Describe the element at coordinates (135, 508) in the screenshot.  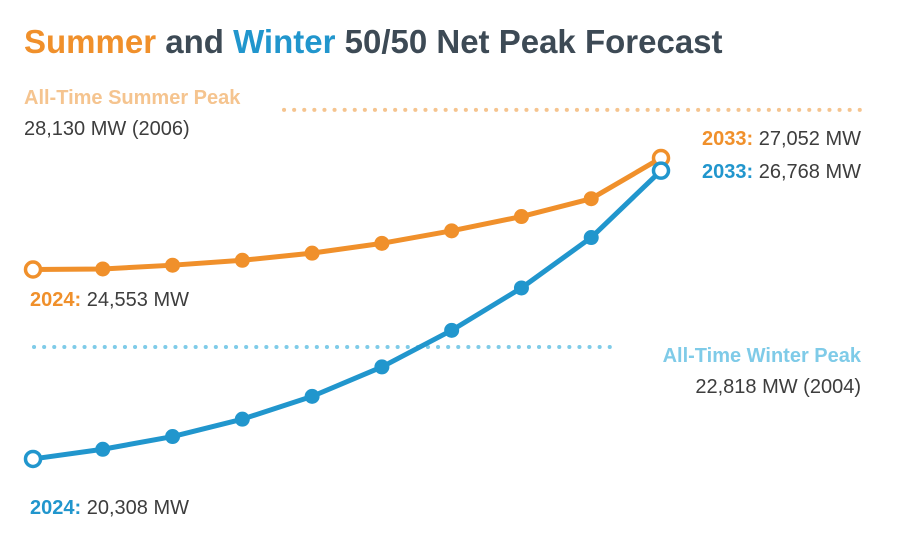
I see `winter-start-value: 20,308 MW` at that location.